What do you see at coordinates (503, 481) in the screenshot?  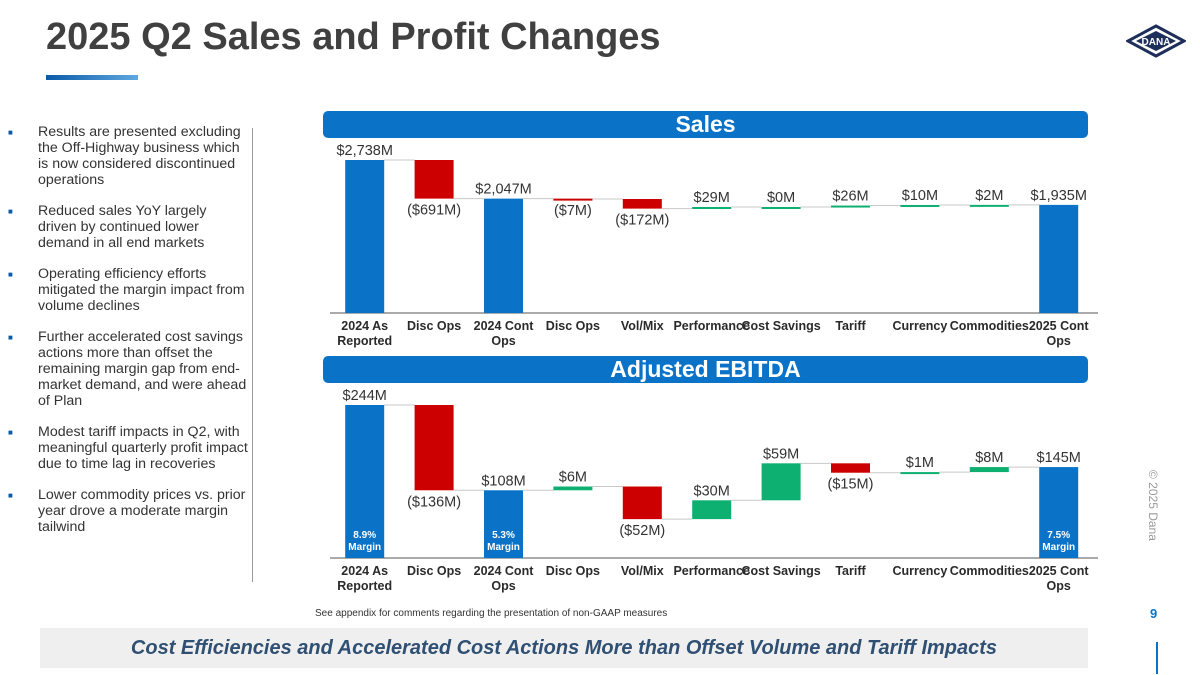 I see `ebitda-value-label: $108M` at bounding box center [503, 481].